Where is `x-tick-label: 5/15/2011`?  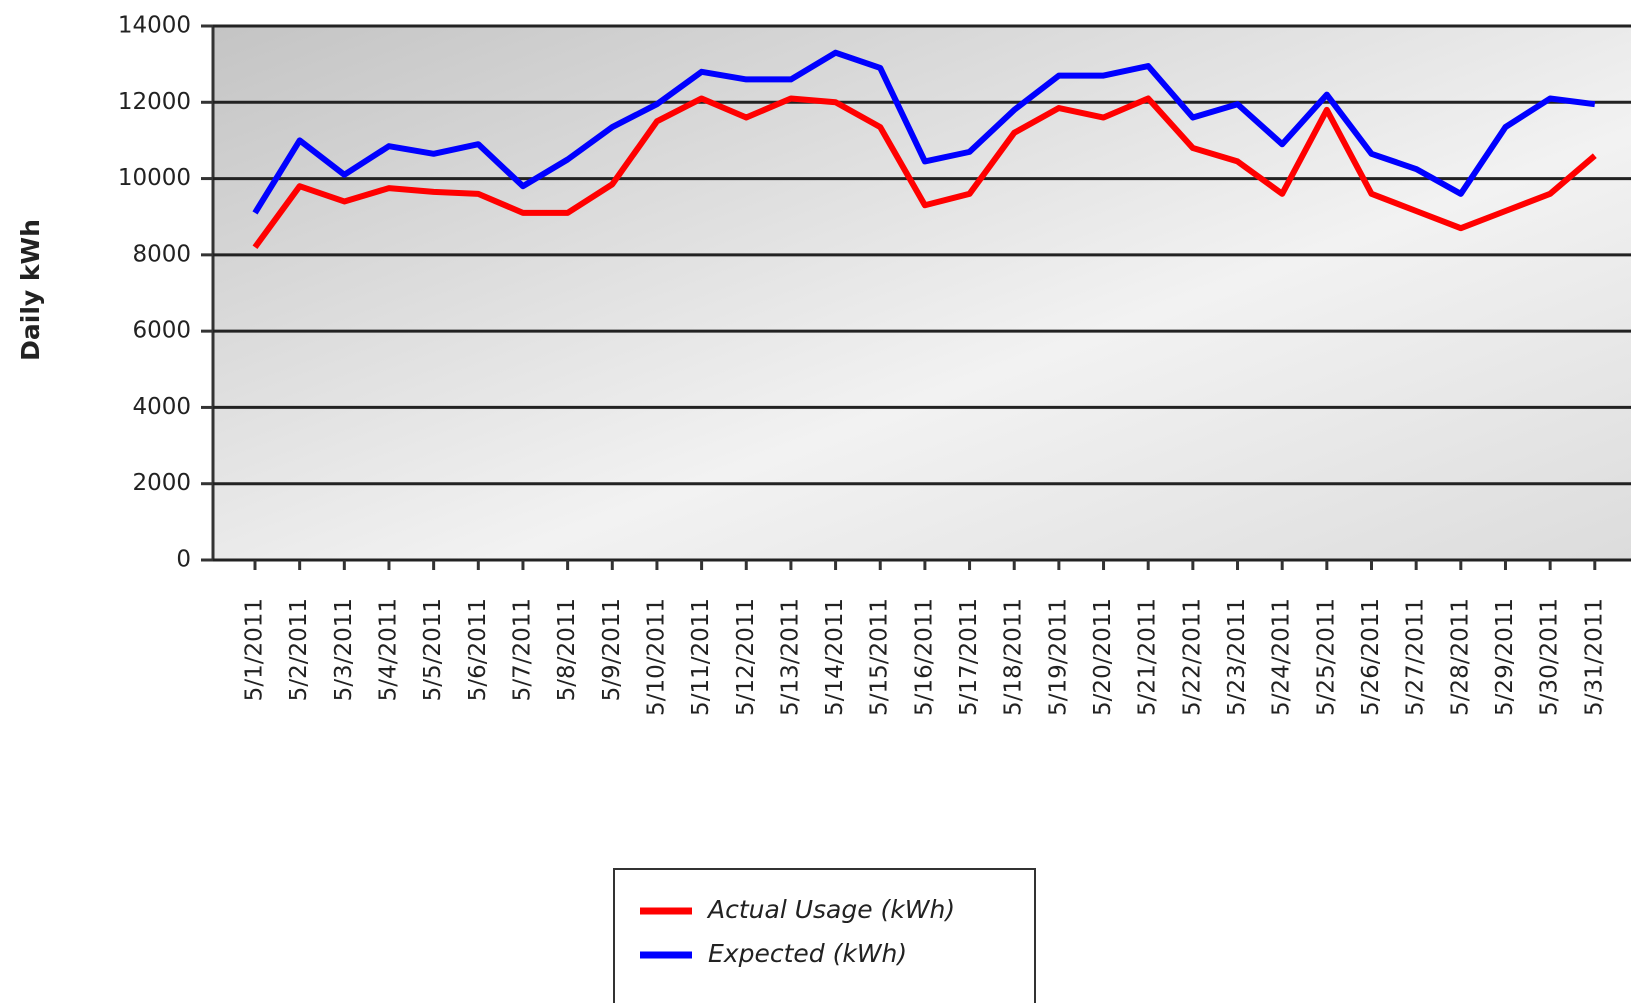 x-tick-label: 5/15/2011 is located at coordinates (880, 657).